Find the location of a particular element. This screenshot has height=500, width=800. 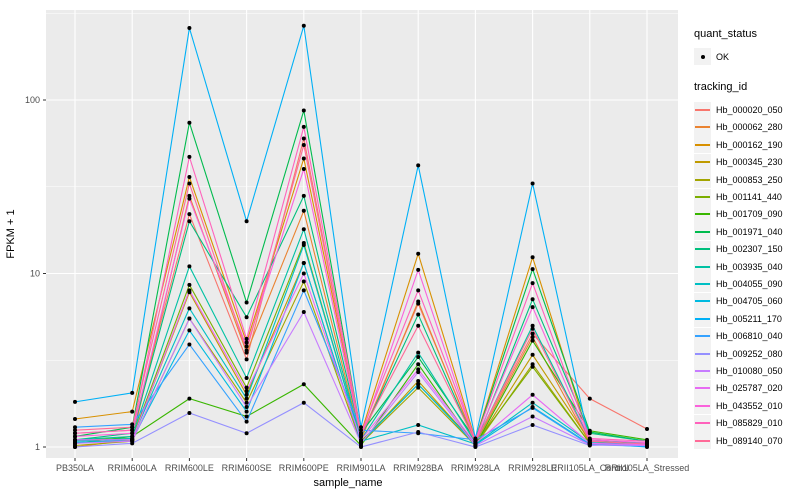

legend-item-label: Hb_025787_020 is located at coordinates (749, 388).